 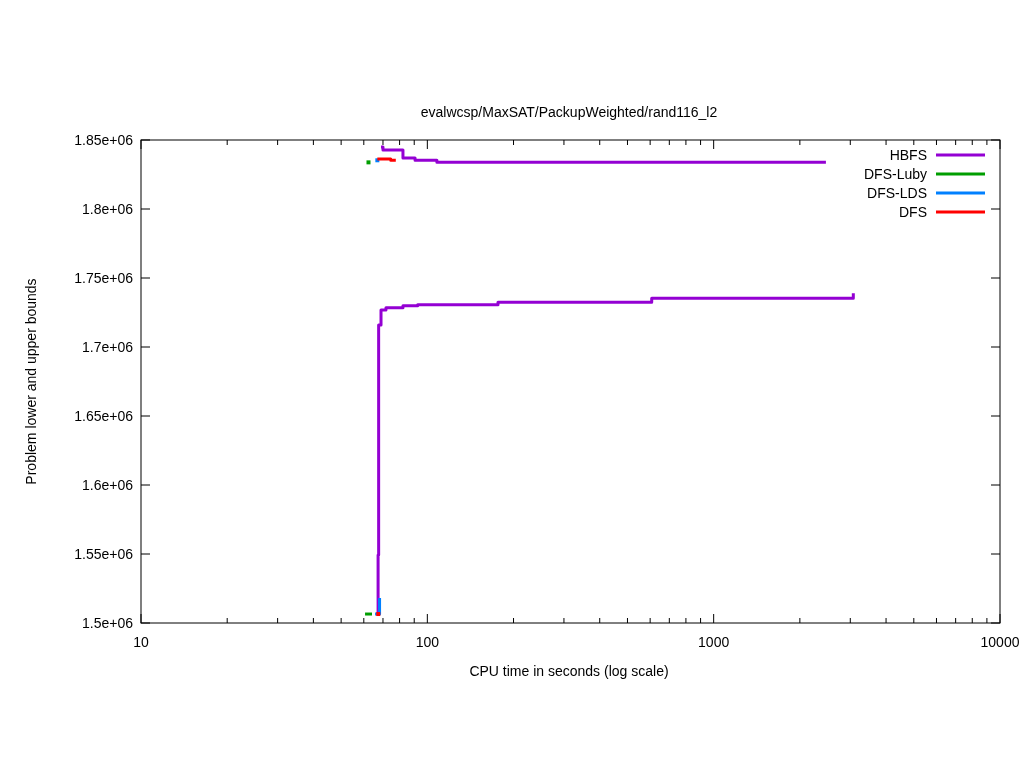 What do you see at coordinates (908, 155) in the screenshot?
I see `legend-label: HBFS` at bounding box center [908, 155].